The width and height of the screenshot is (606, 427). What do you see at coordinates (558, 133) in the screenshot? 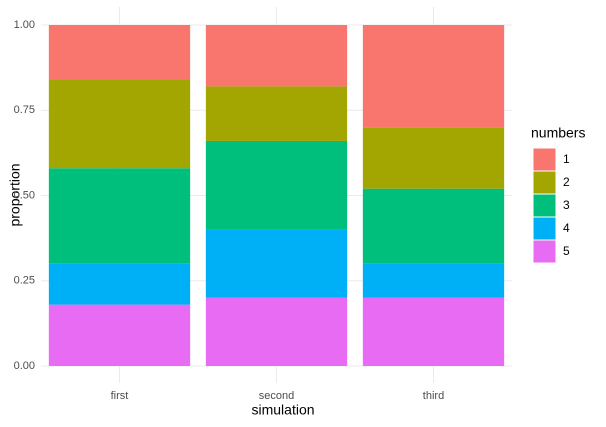
I see `legend-title: numbers` at bounding box center [558, 133].